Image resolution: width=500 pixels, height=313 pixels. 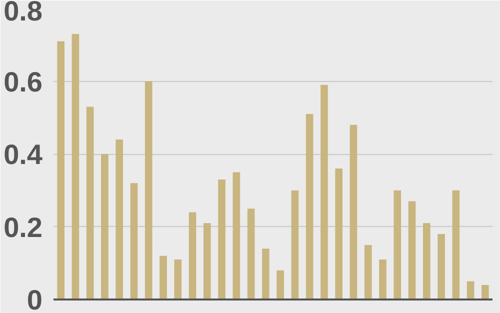 I want to click on y-tick-label: 0.6, so click(x=23, y=82).